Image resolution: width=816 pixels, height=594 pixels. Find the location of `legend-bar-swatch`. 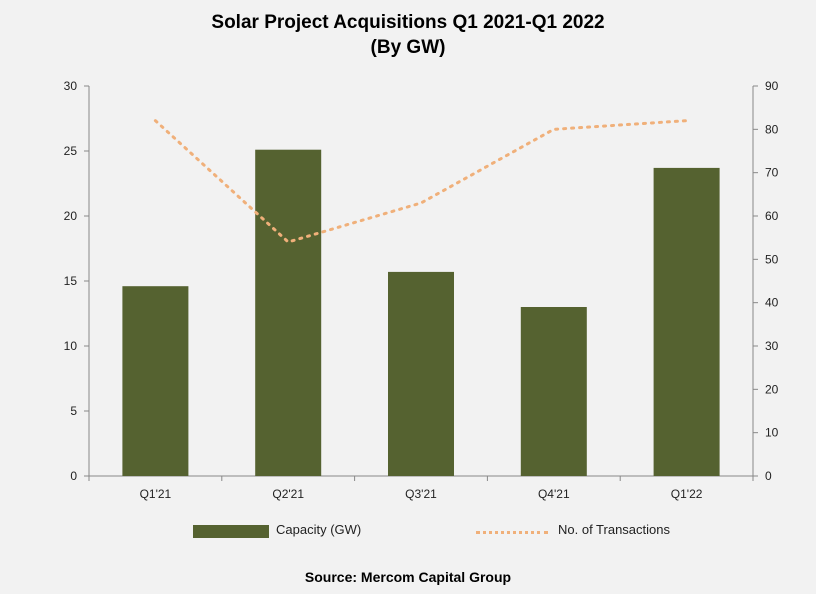

legend-bar-swatch is located at coordinates (231, 531).